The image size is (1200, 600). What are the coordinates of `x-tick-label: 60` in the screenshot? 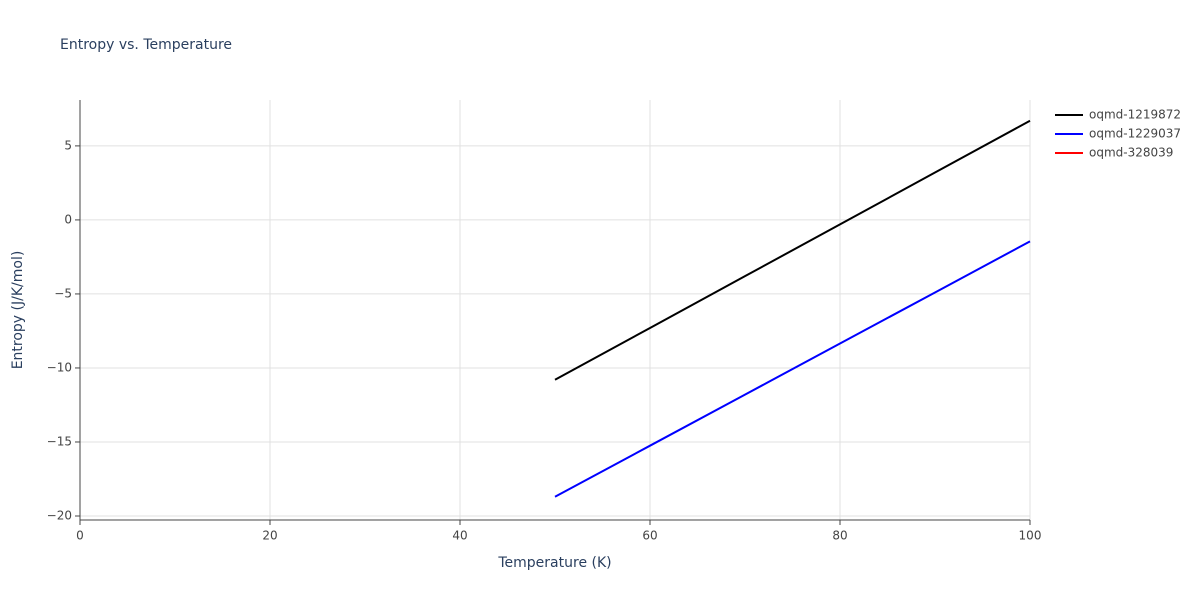 It's located at (649, 536).